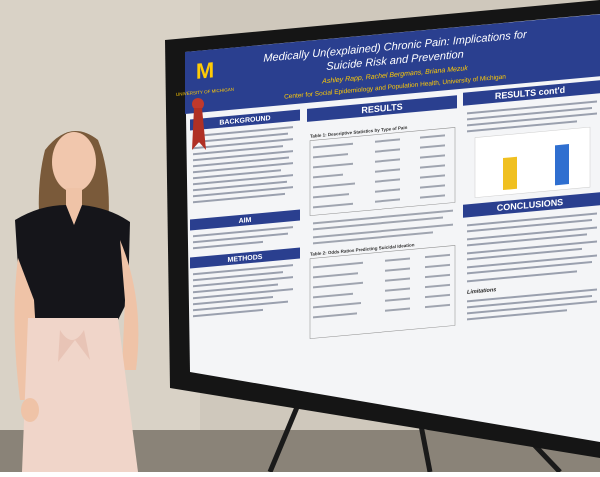  What do you see at coordinates (198, 104) in the screenshot?
I see `ribbon` at bounding box center [198, 104].